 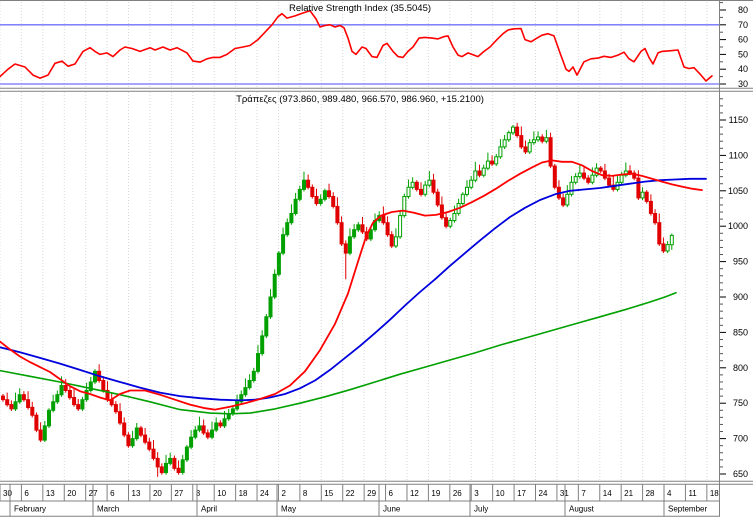 What do you see at coordinates (743, 84) in the screenshot?
I see `rsi-tick-label: 30` at bounding box center [743, 84].